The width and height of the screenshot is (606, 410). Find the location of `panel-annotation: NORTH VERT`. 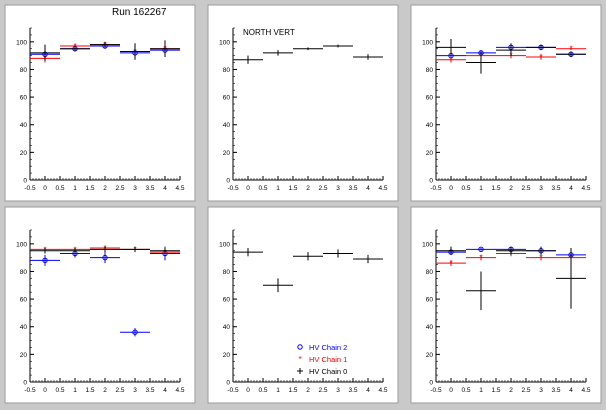

panel-annotation: NORTH VERT is located at coordinates (269, 32).